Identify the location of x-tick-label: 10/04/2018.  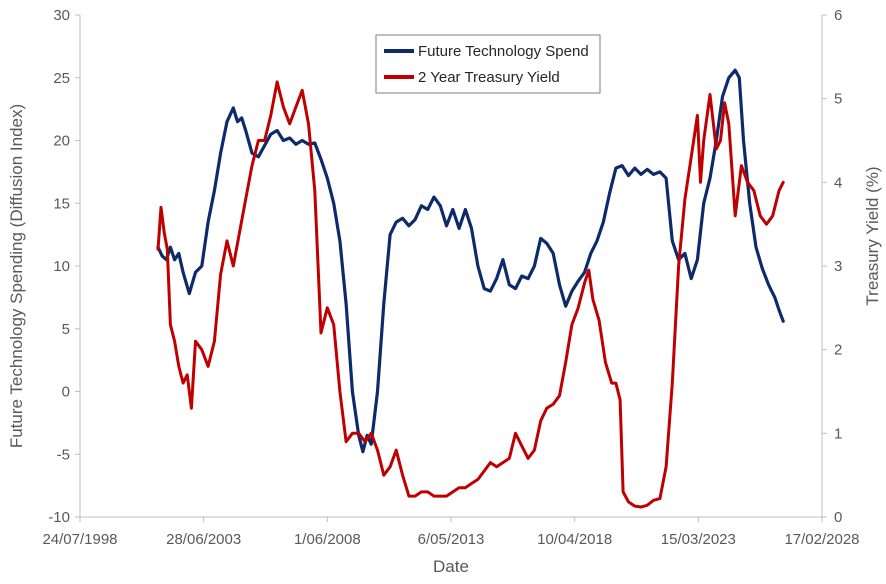
(574, 539).